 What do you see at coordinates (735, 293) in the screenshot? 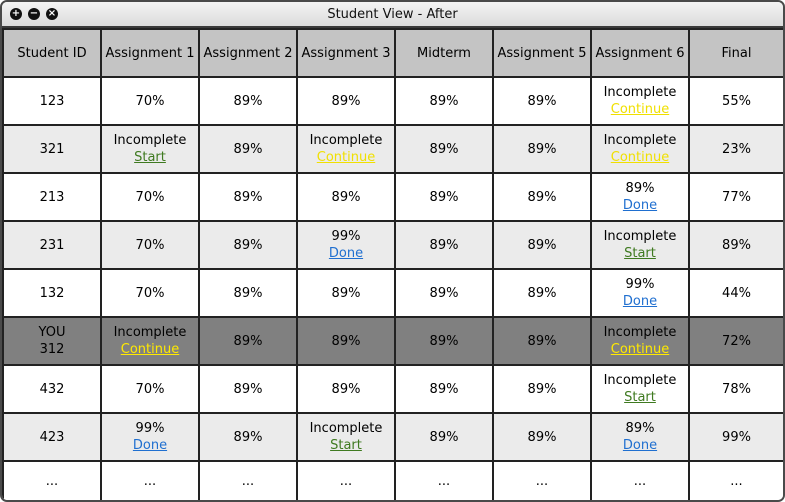
I see `cell-final: 44%` at bounding box center [735, 293].